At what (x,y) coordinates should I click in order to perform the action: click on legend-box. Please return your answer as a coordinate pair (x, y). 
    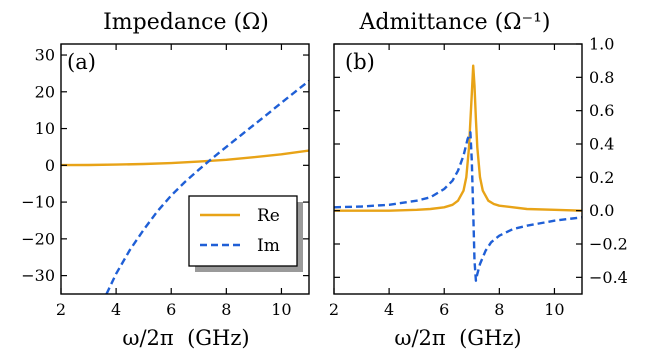
    Looking at the image, I should click on (243, 231).